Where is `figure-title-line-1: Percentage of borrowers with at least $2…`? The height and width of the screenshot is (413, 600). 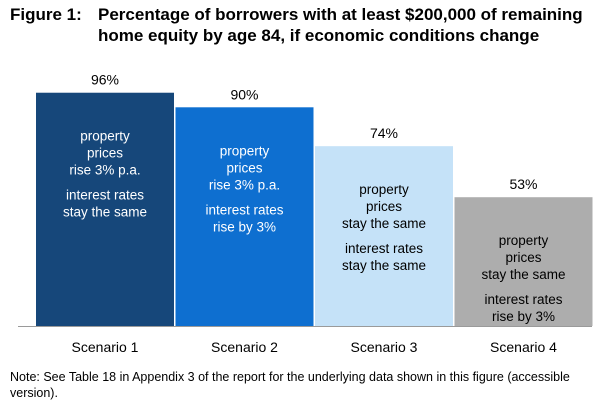 figure-title-line-1: Percentage of borrowers with at least $2… is located at coordinates (340, 14).